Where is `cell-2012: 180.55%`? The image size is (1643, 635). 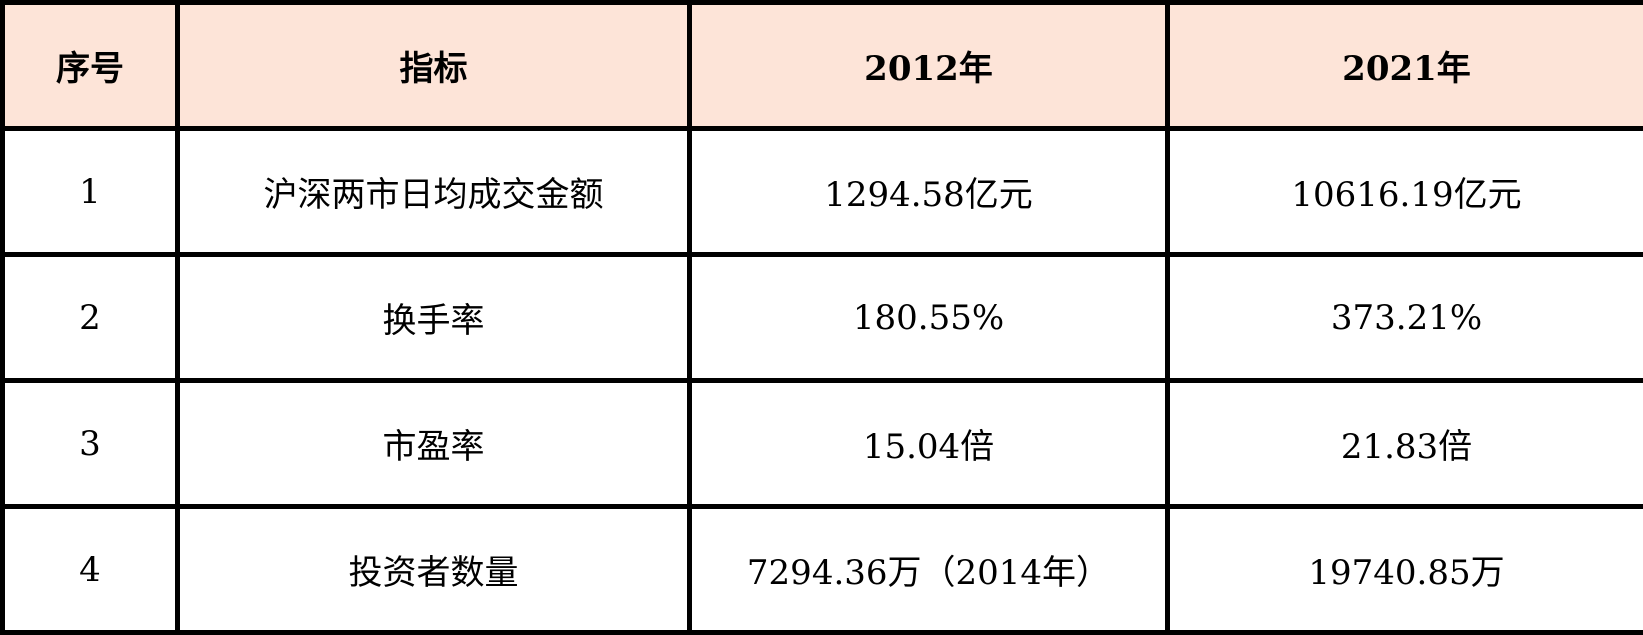 cell-2012: 180.55% is located at coordinates (929, 318).